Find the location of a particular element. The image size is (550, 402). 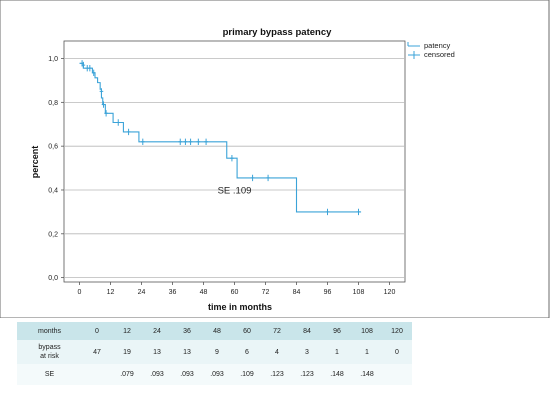

x-tick-label: 0 is located at coordinates (80, 292).